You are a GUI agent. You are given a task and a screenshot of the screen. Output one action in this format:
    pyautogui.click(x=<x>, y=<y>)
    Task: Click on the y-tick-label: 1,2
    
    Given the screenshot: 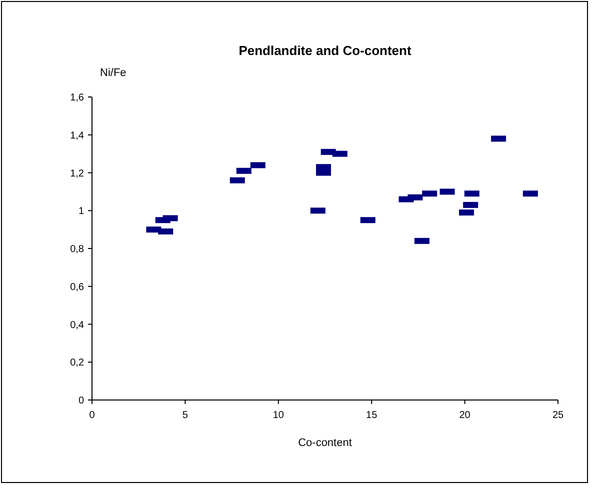 What is the action you would take?
    pyautogui.click(x=77, y=174)
    